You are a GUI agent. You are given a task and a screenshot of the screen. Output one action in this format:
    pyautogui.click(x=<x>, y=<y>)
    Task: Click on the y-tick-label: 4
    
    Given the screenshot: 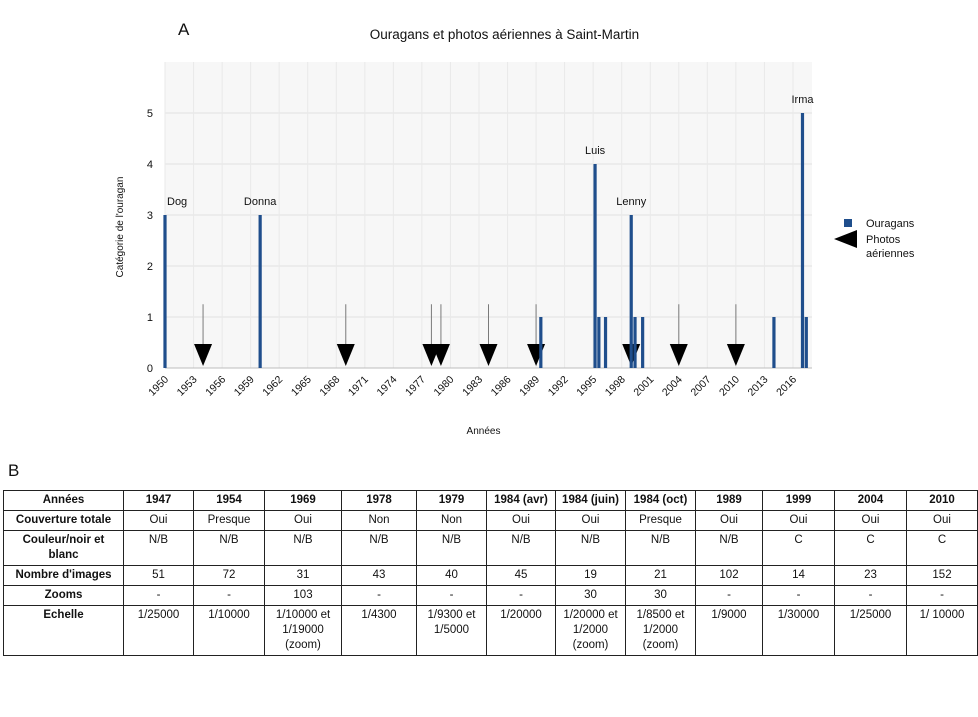 What is the action you would take?
    pyautogui.click(x=150, y=165)
    